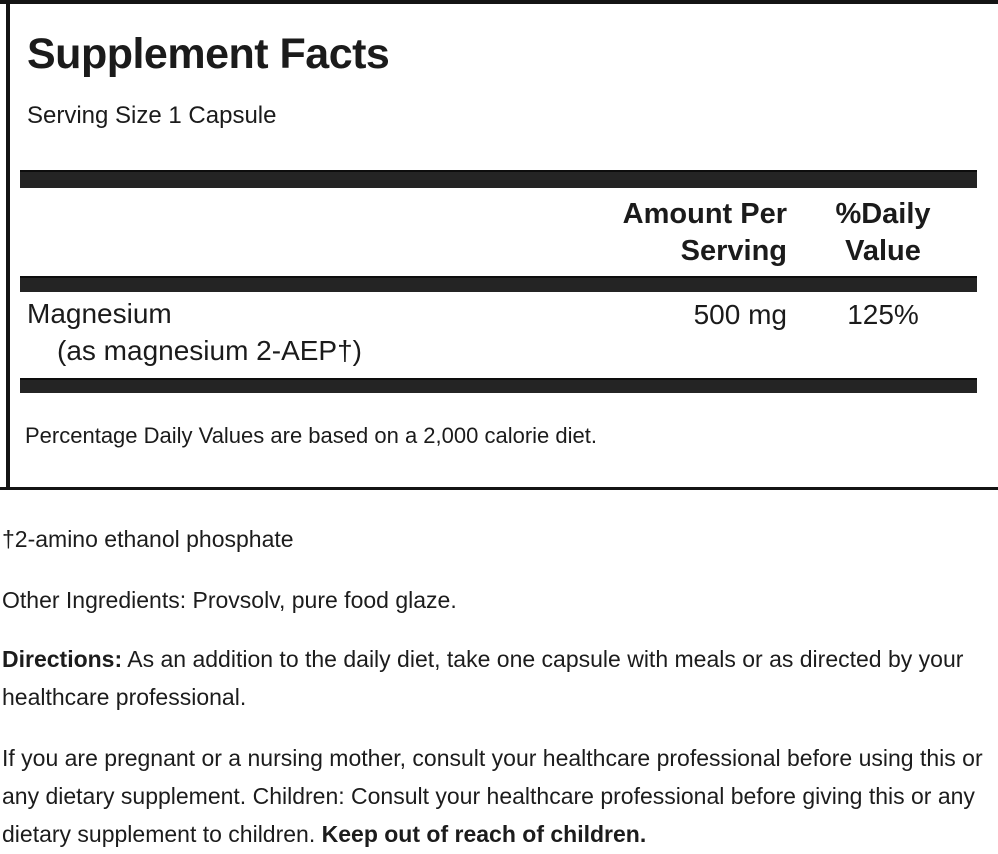 The height and width of the screenshot is (854, 998). I want to click on column-header-amount-per-serving: Amount Per Serving, so click(637, 233).